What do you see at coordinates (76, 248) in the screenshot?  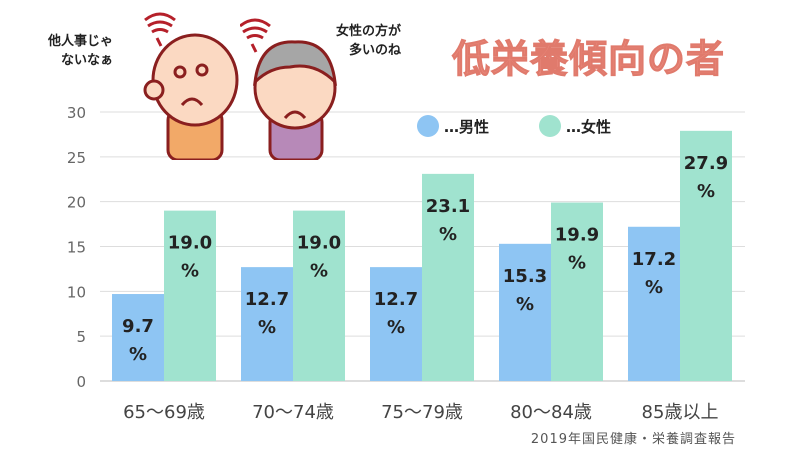 I see `y-tick-label: 15` at bounding box center [76, 248].